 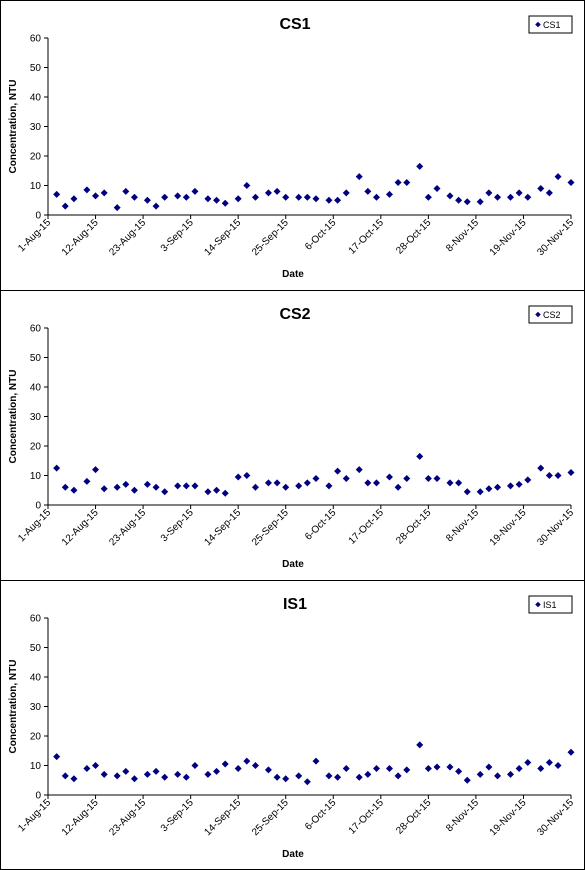 I want to click on chart-1-x-tick-label: 8-Nov-15, so click(x=462, y=525).